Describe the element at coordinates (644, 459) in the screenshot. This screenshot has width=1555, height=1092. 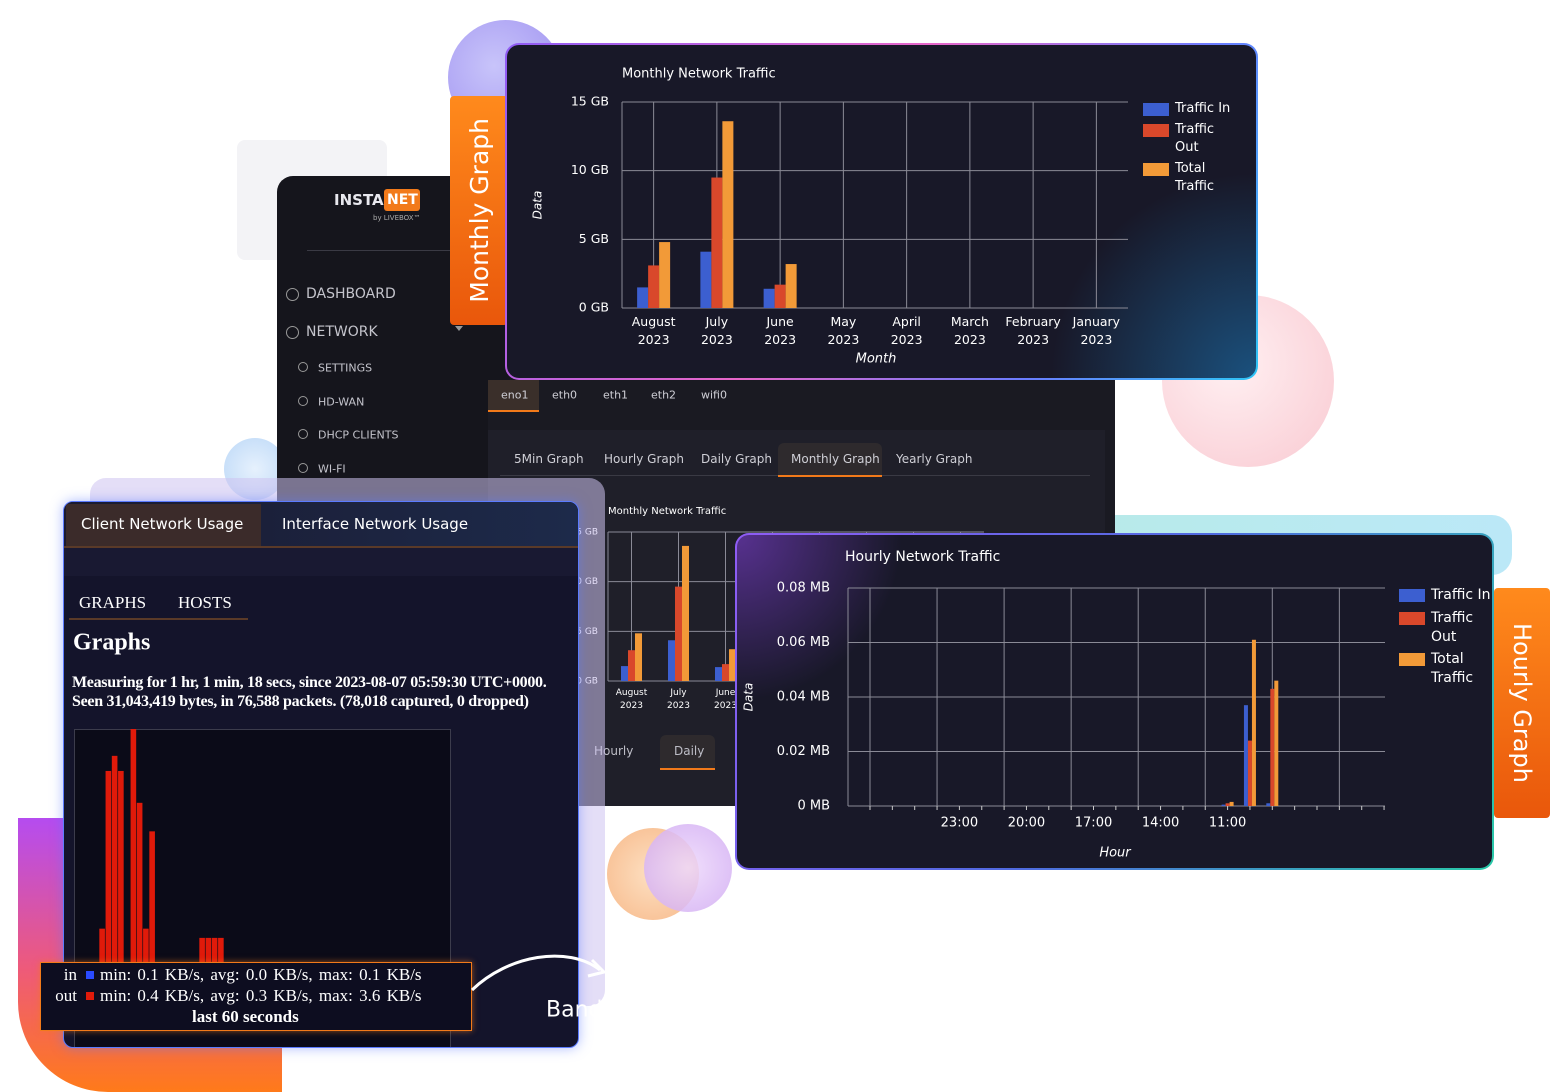
I see `graph-tab: Hourly Graph` at that location.